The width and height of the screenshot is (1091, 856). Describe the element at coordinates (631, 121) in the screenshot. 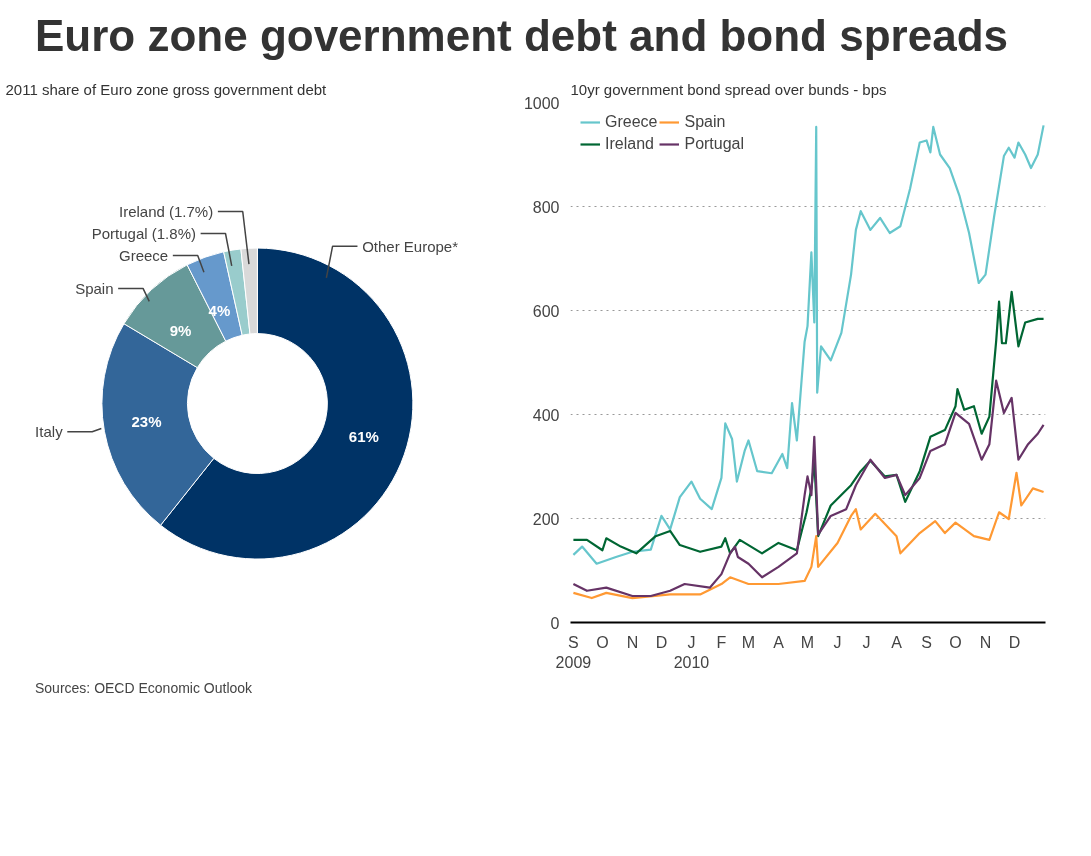

I see `legend-label: Greece` at that location.